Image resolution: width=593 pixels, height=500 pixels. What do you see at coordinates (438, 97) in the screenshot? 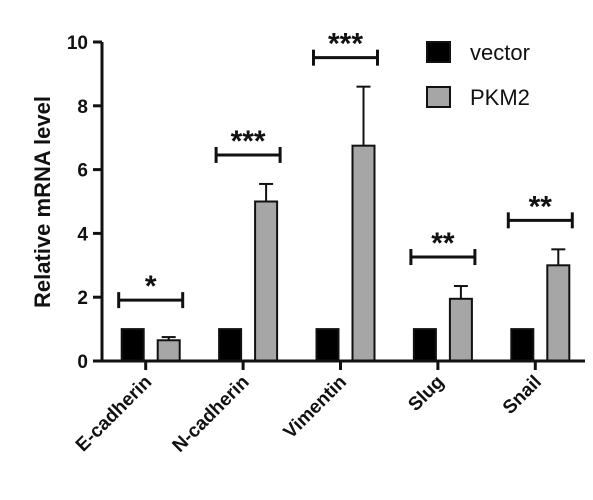
I see `legend-swatch-pkm2` at bounding box center [438, 97].